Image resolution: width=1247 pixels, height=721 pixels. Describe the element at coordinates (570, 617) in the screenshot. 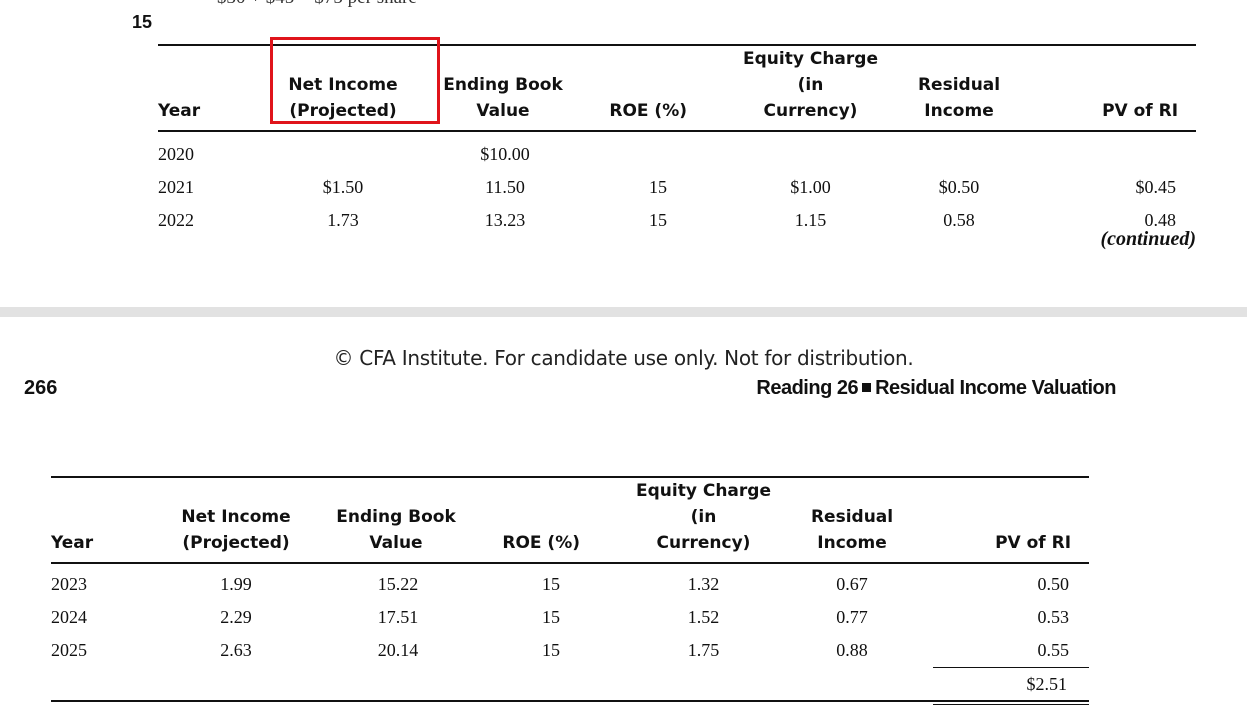

I see `table-row: 2024 2.29 17.51 15 1.52 0.77 0.53` at that location.